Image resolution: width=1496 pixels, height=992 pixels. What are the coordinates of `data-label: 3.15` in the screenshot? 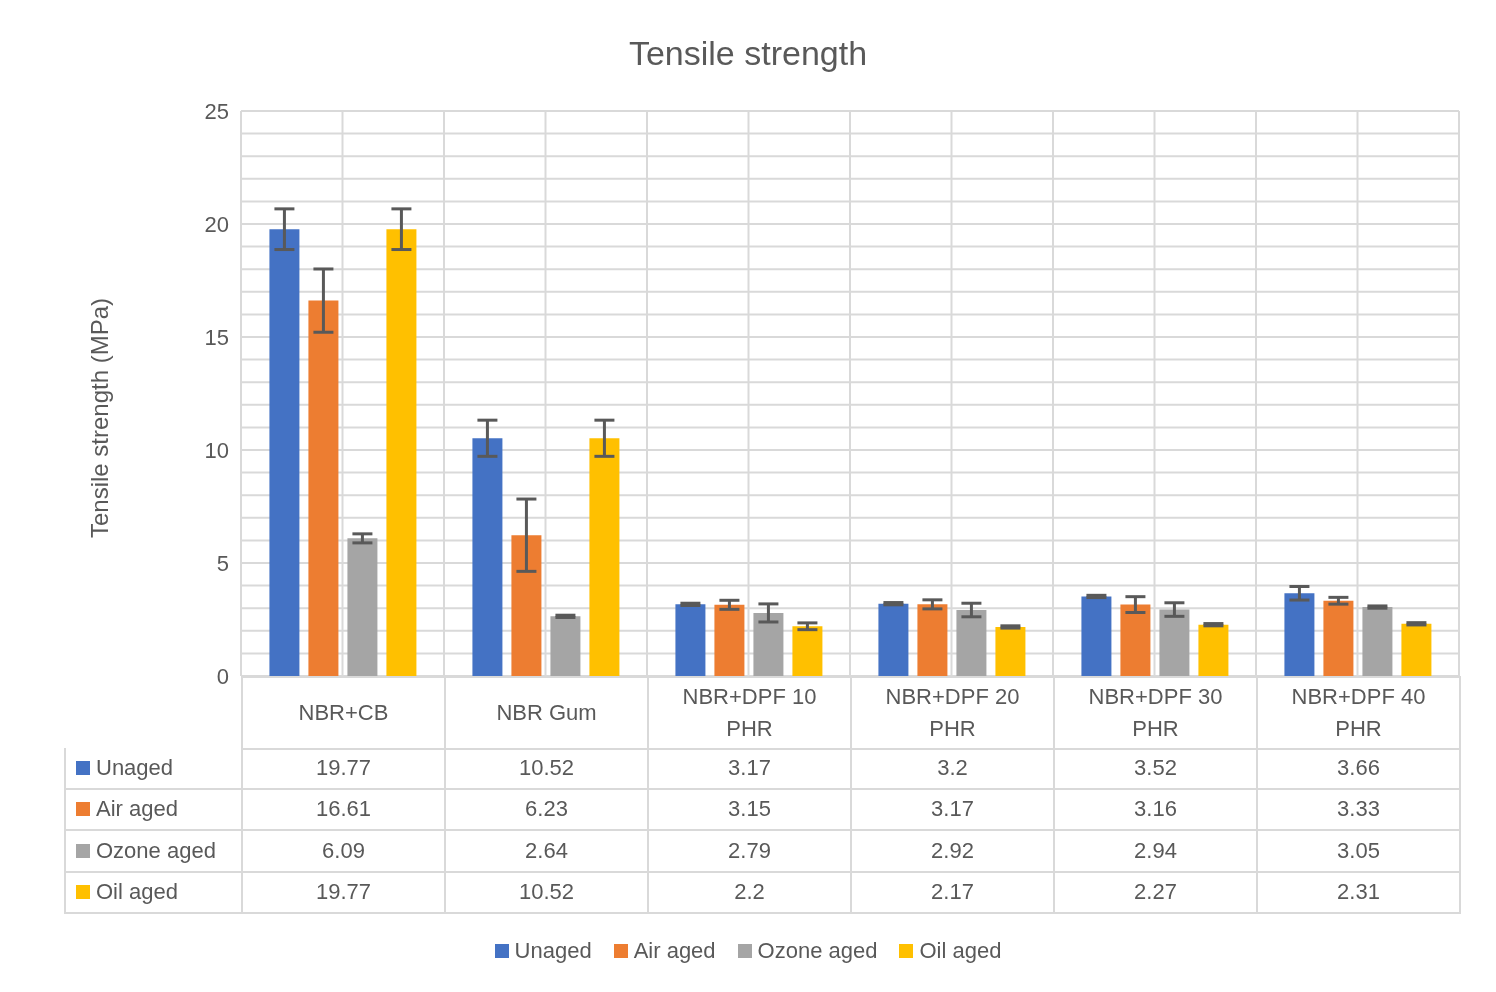 It's located at (750, 810).